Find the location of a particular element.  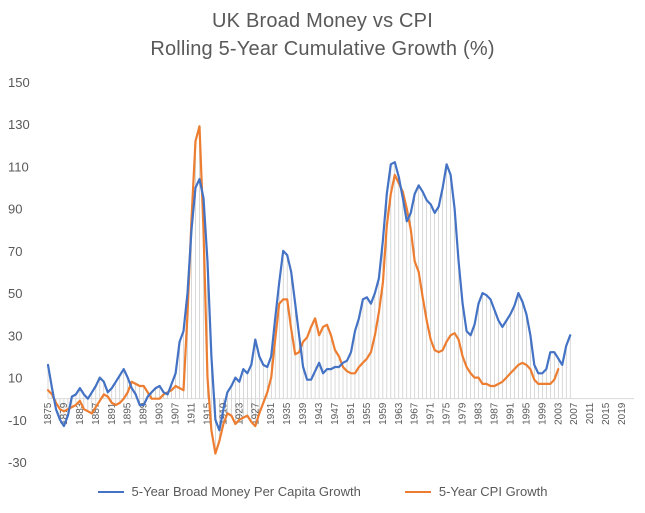

legend-item-money: 5-Year Broad Money Per Capita Growth is located at coordinates (229, 491).